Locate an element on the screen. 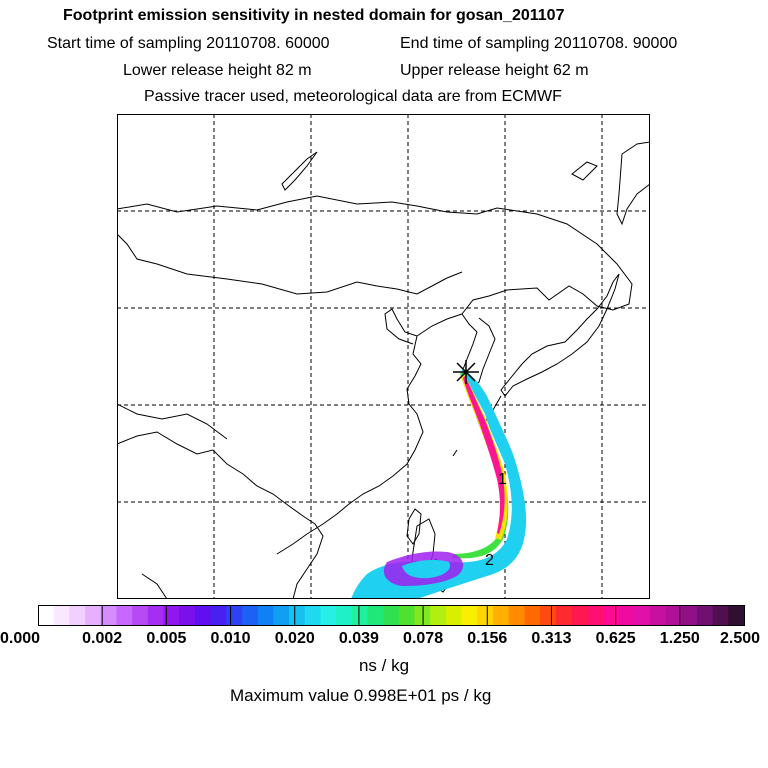 This screenshot has width=768, height=768. color-legend is located at coordinates (391, 615).